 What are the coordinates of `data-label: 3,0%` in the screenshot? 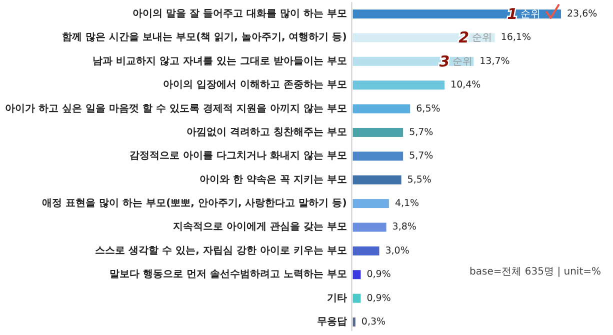 It's located at (397, 250).